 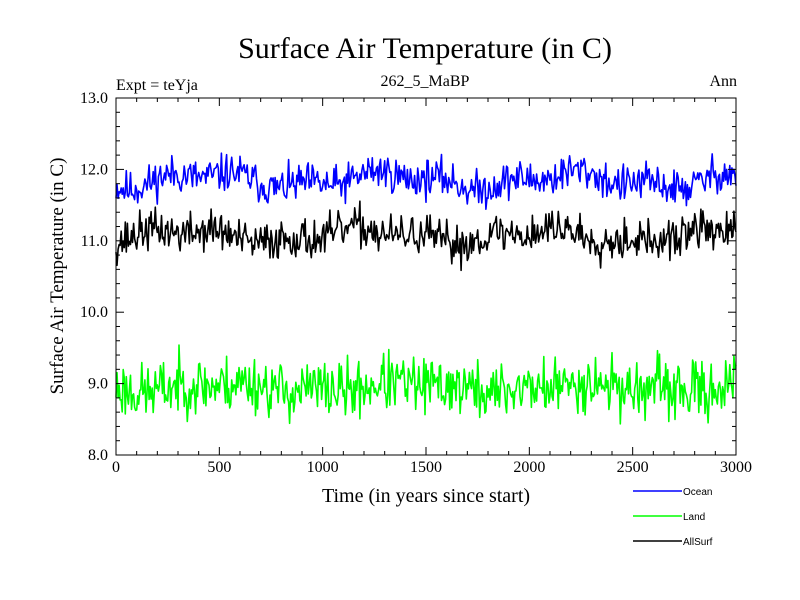 What do you see at coordinates (426, 467) in the screenshot?
I see `x-tick-label: 1500` at bounding box center [426, 467].